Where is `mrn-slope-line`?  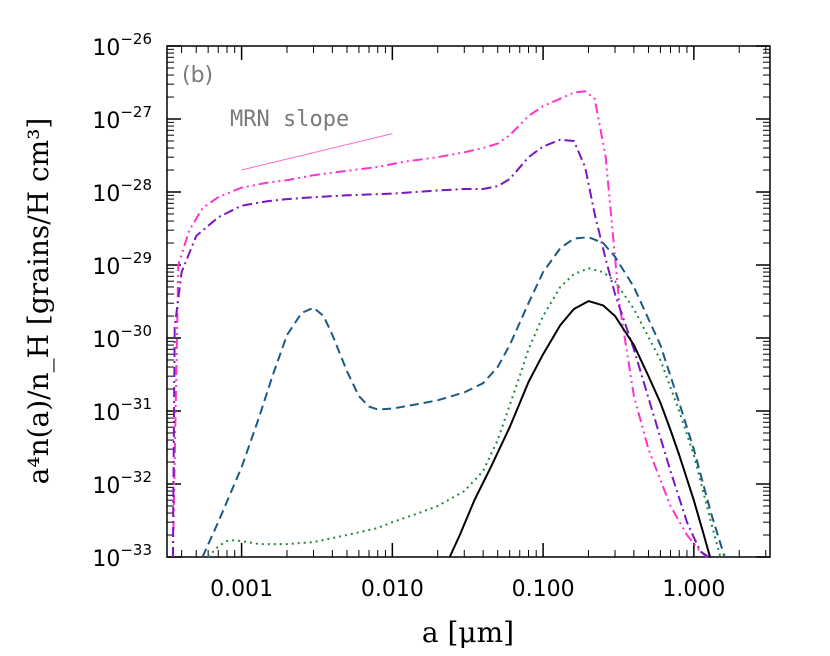 mrn-slope-line is located at coordinates (317, 152).